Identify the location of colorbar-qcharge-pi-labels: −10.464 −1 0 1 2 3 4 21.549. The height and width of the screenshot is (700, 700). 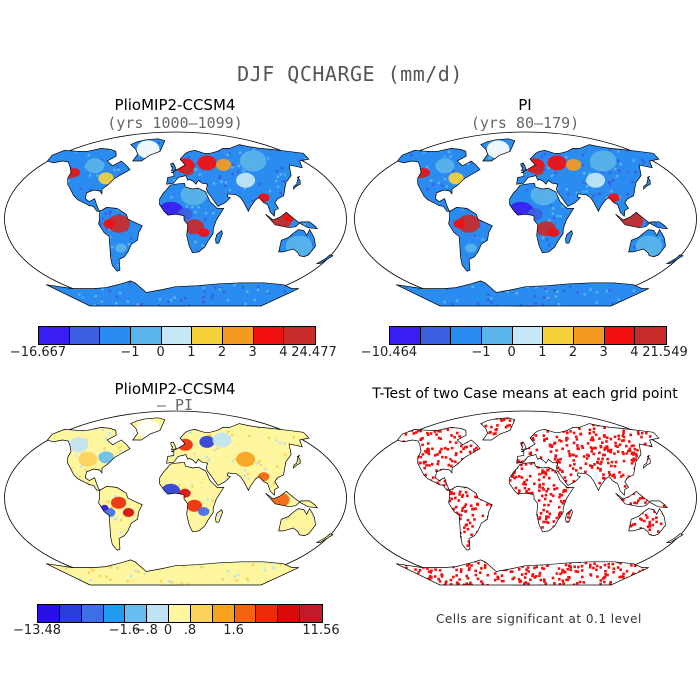
(524, 354).